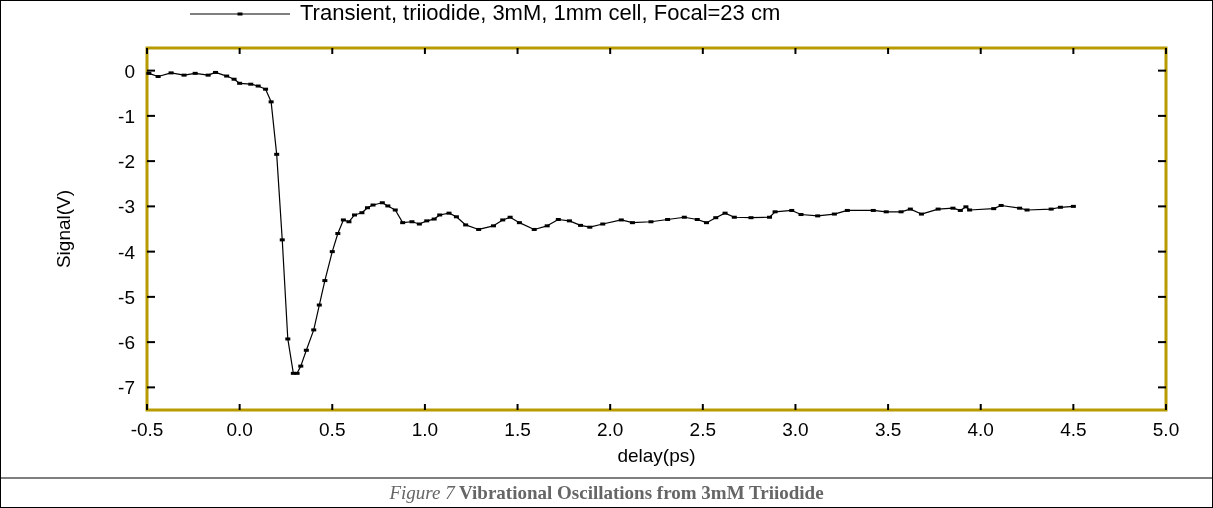 The image size is (1213, 508). I want to click on x-tick-label: 4.0, so click(980, 429).